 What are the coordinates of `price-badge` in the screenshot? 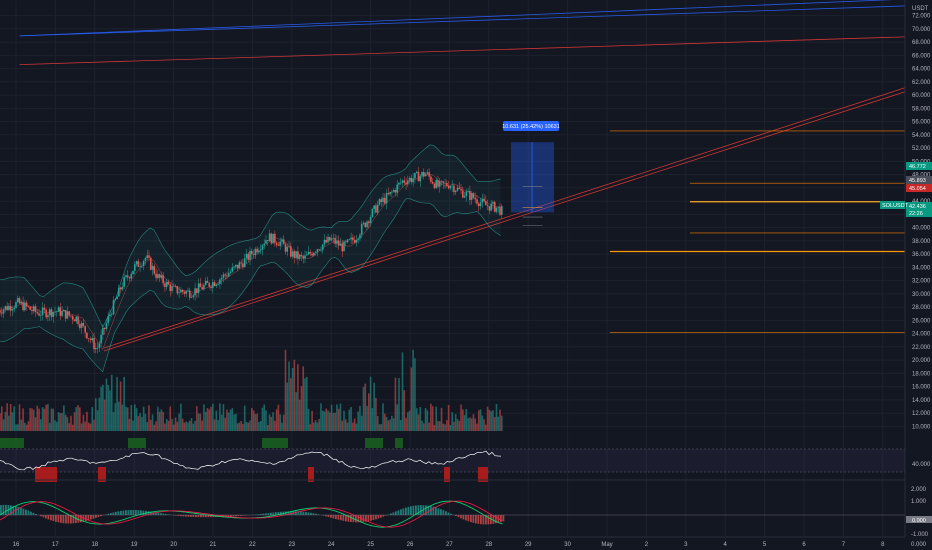 It's located at (919, 166).